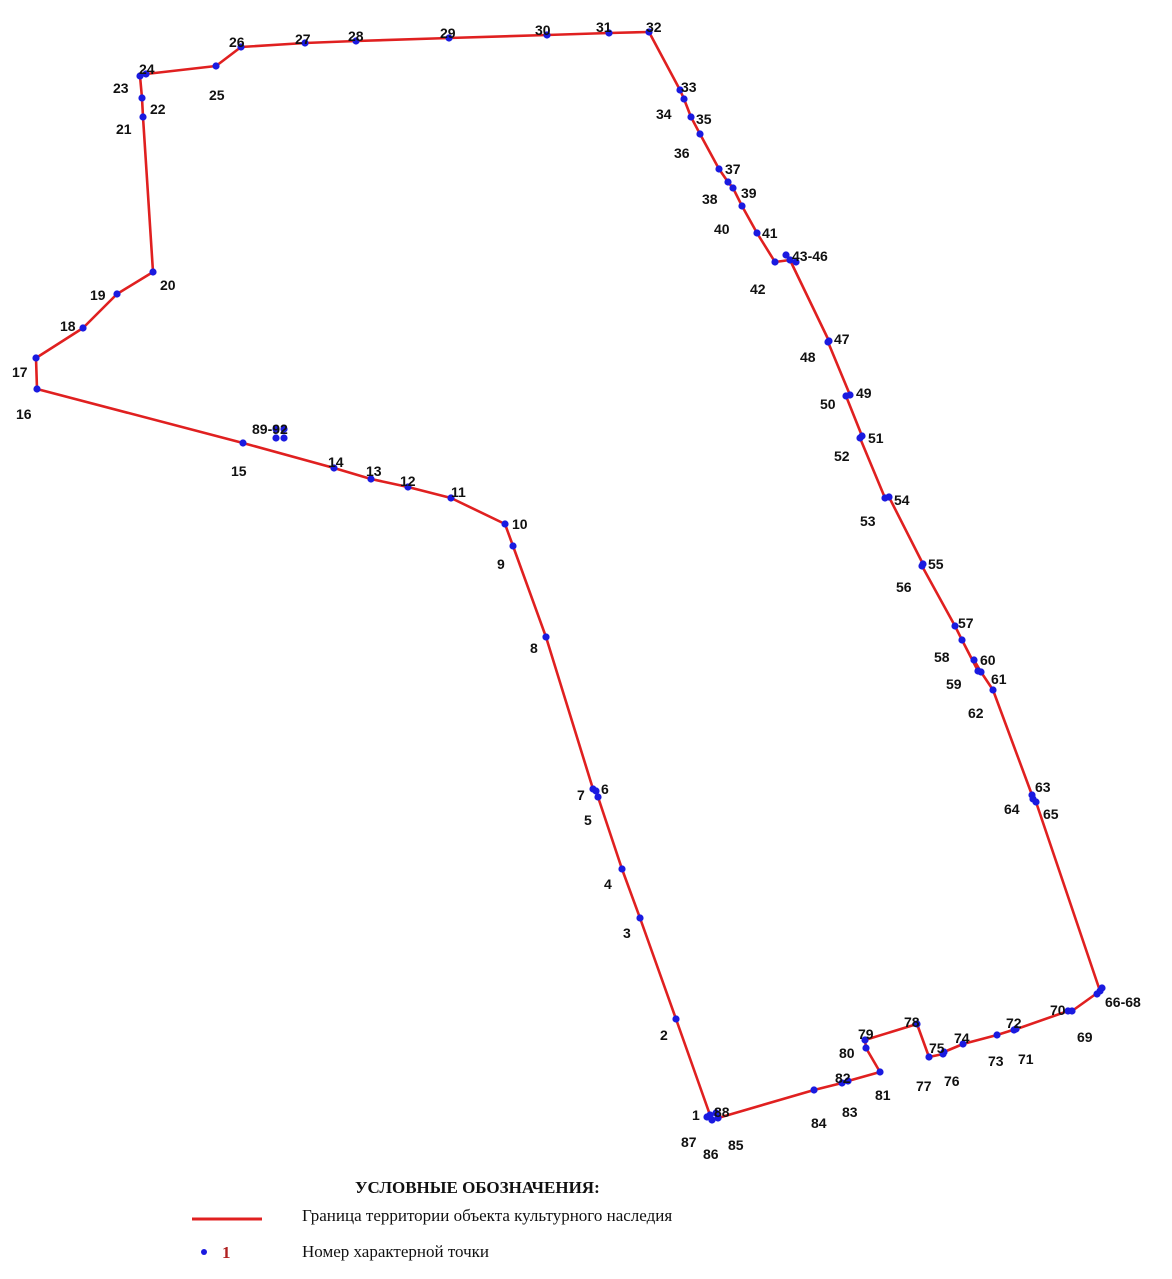 This screenshot has width=1172, height=1279. What do you see at coordinates (828, 404) in the screenshot?
I see `point-label-50: 50` at bounding box center [828, 404].